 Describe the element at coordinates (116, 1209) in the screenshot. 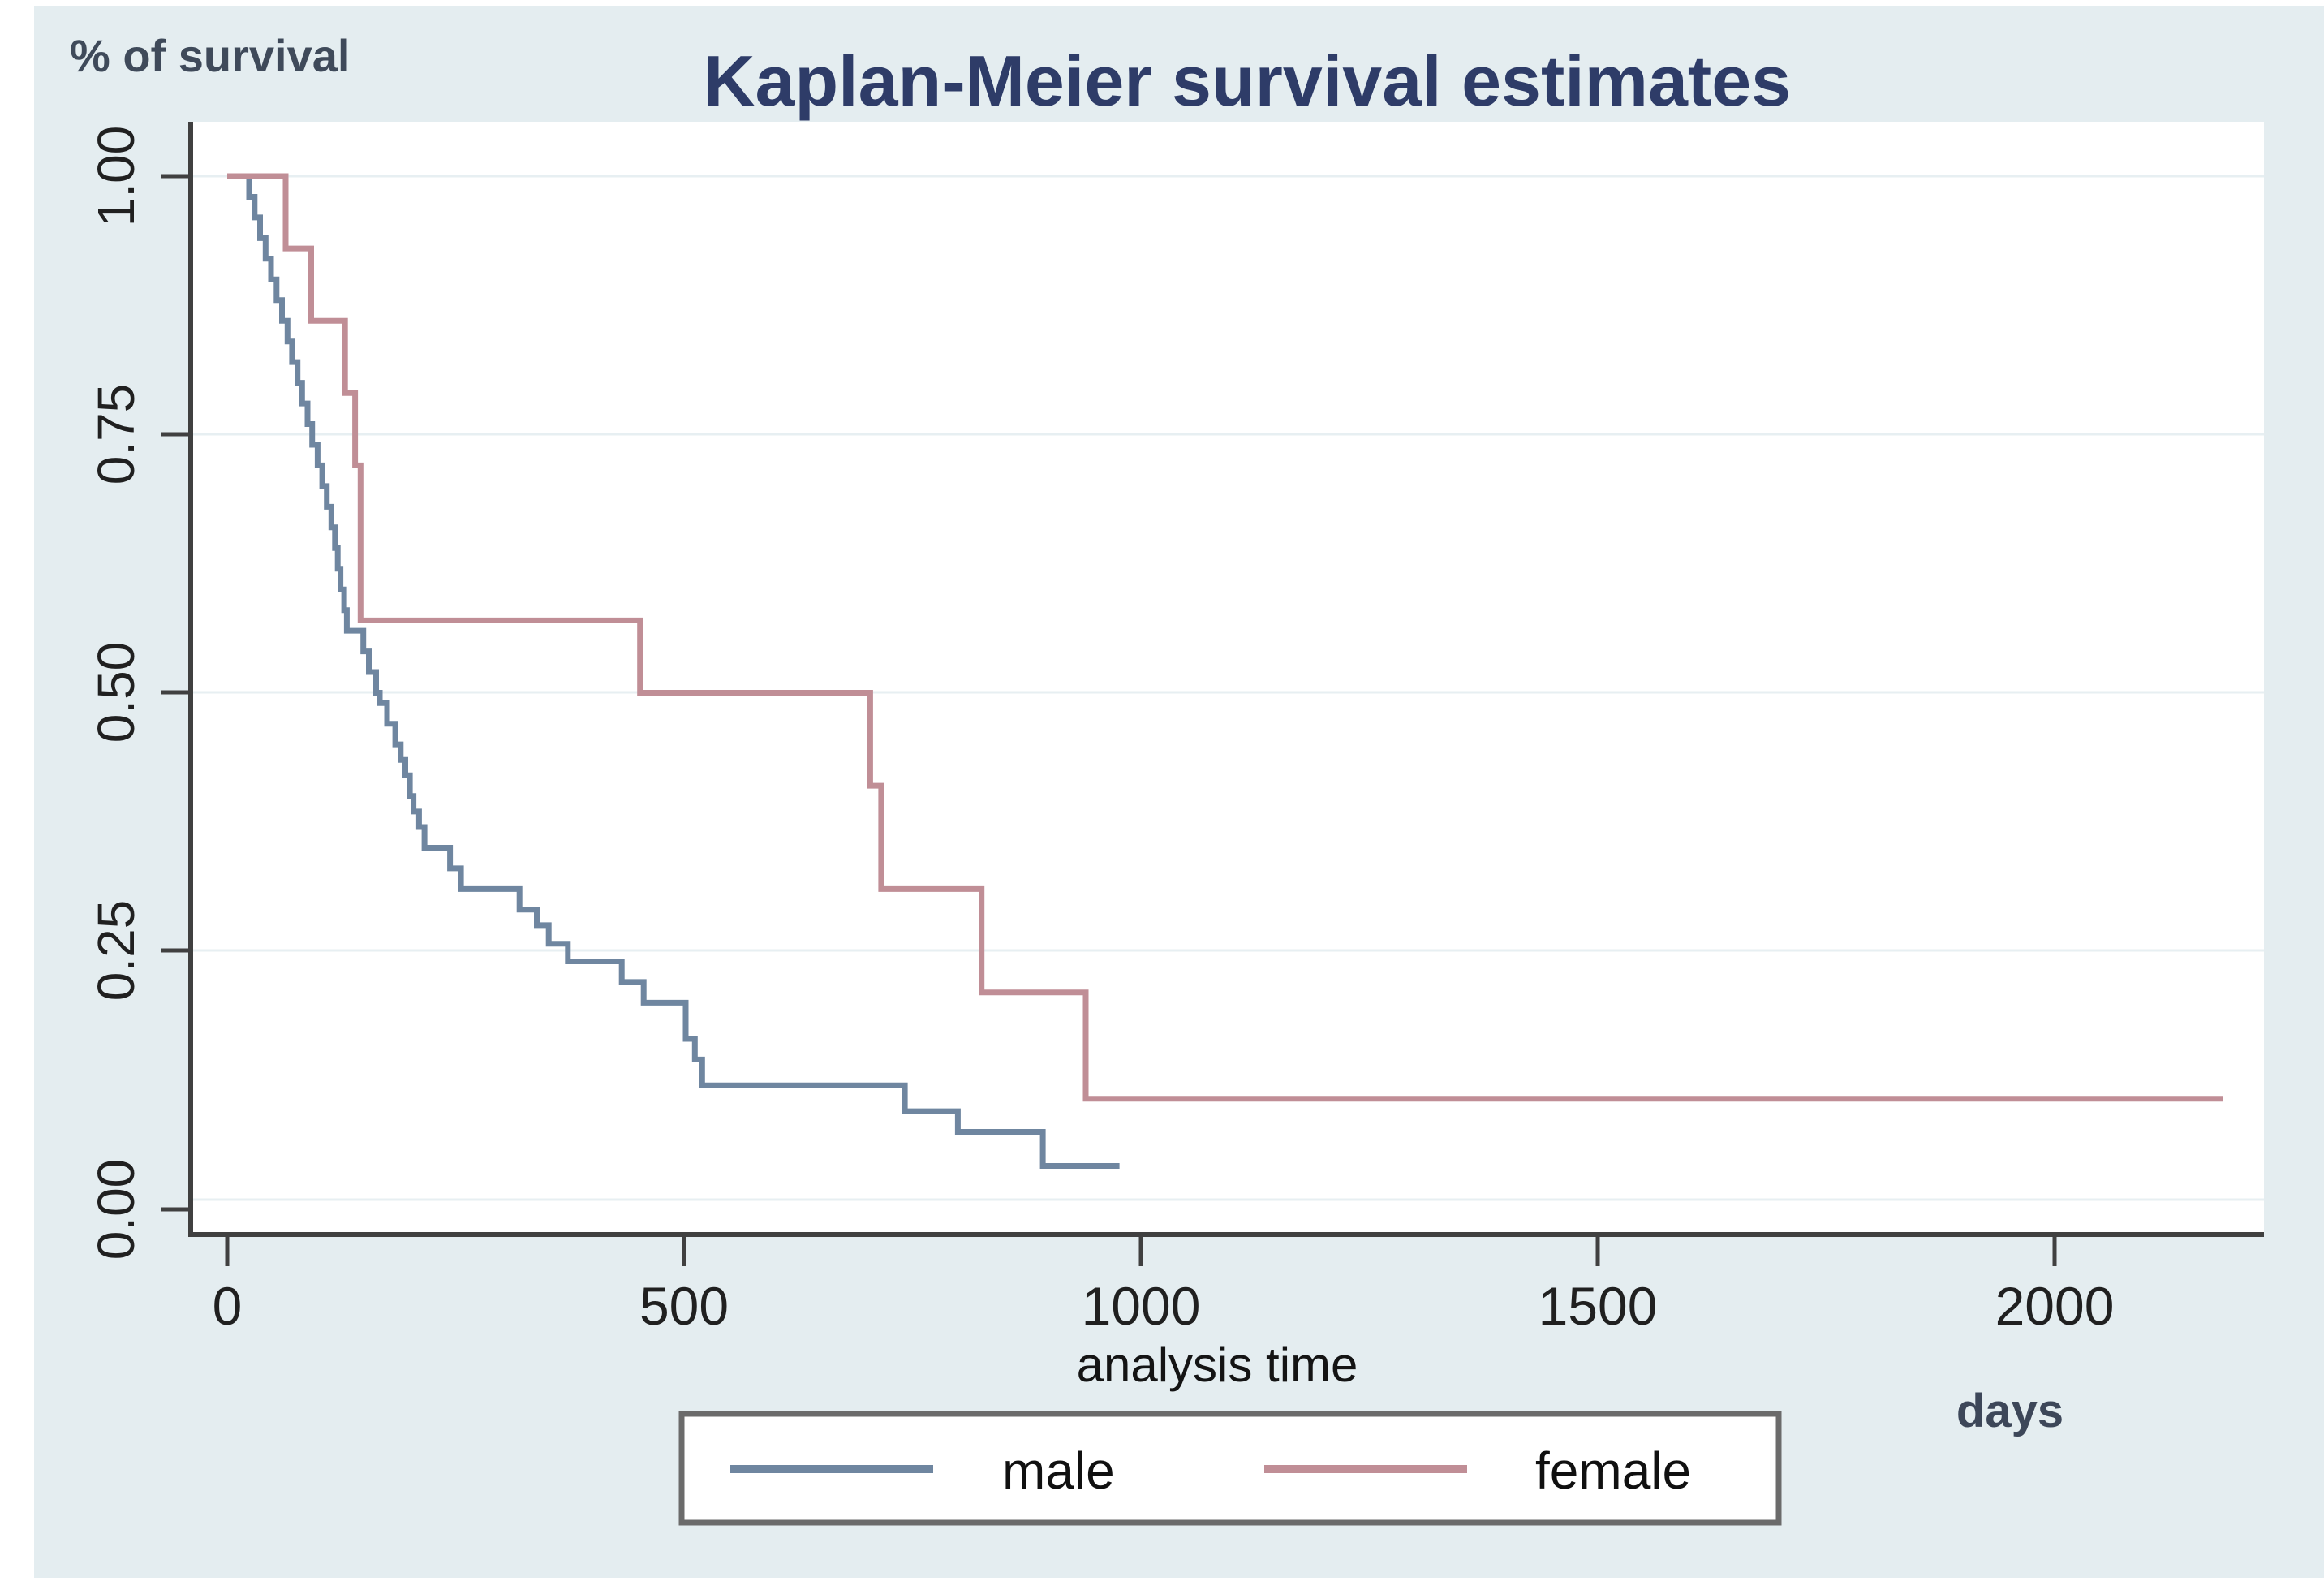

I see `y-tick-label-0-00: 0.00` at that location.